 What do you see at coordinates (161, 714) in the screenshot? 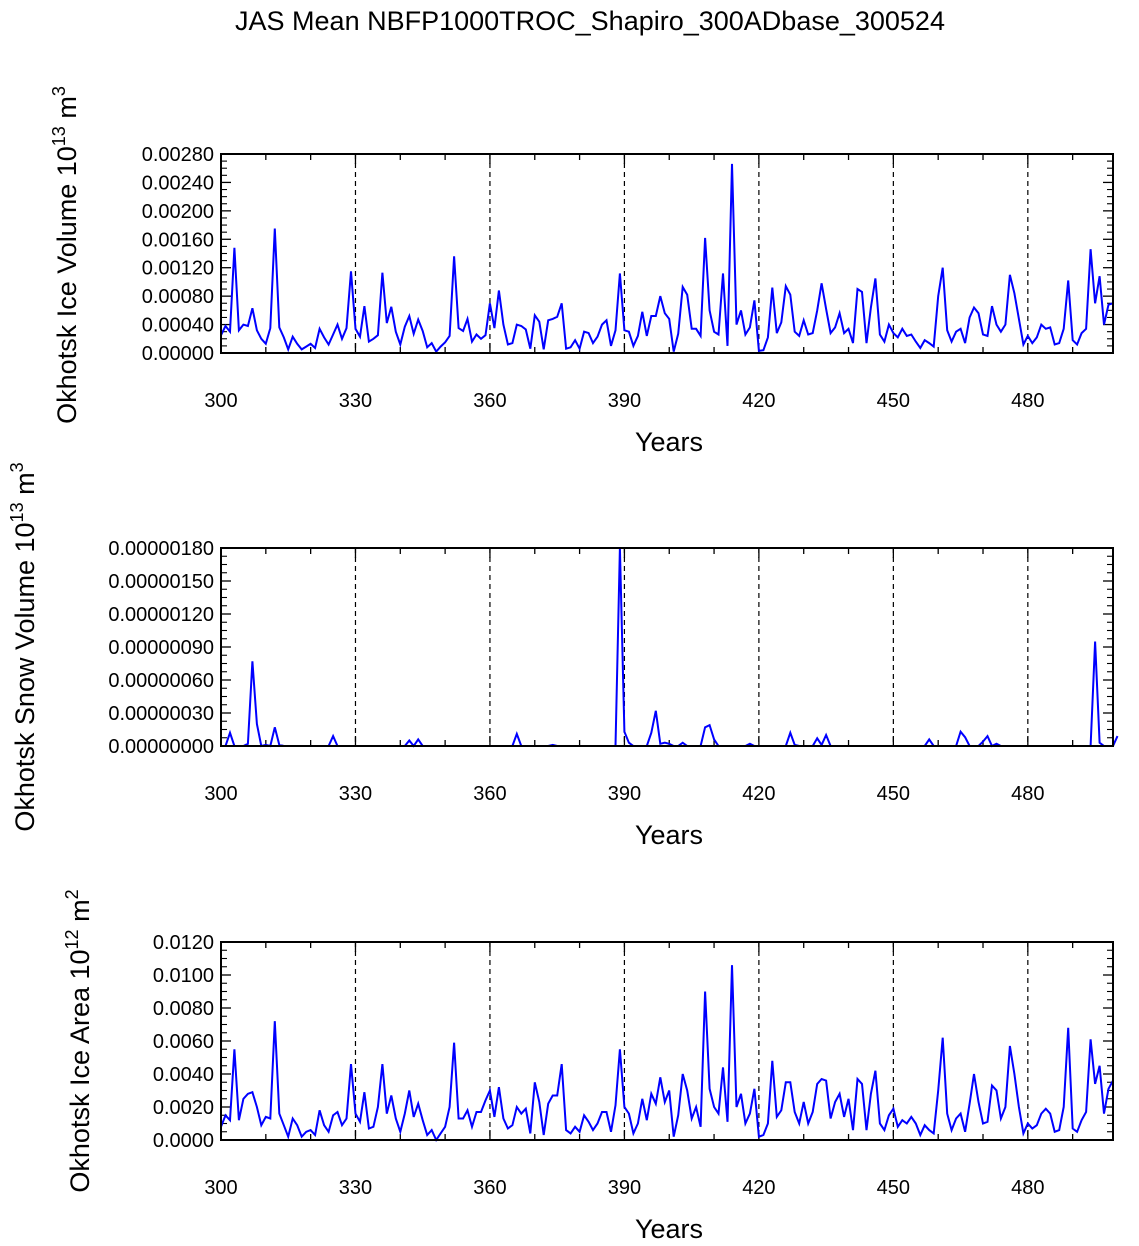
I see `y-tick-label: 0.00000030` at bounding box center [161, 714].